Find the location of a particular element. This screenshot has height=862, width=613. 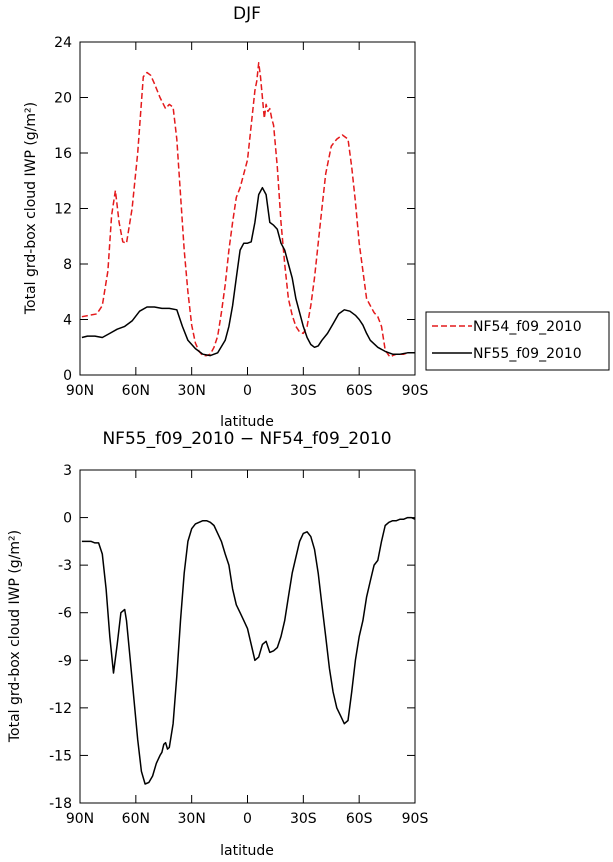

top-chart-title: DJF is located at coordinates (247, 14).